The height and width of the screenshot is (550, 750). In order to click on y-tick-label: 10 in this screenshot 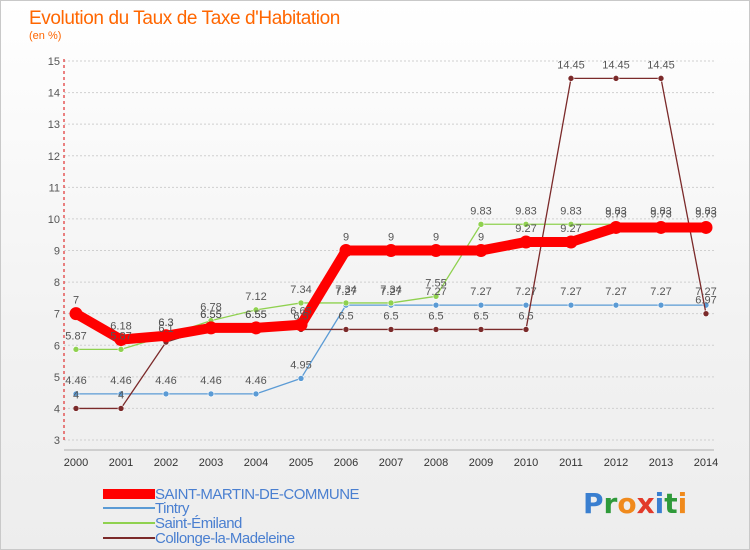, I will do `click(54, 220)`.